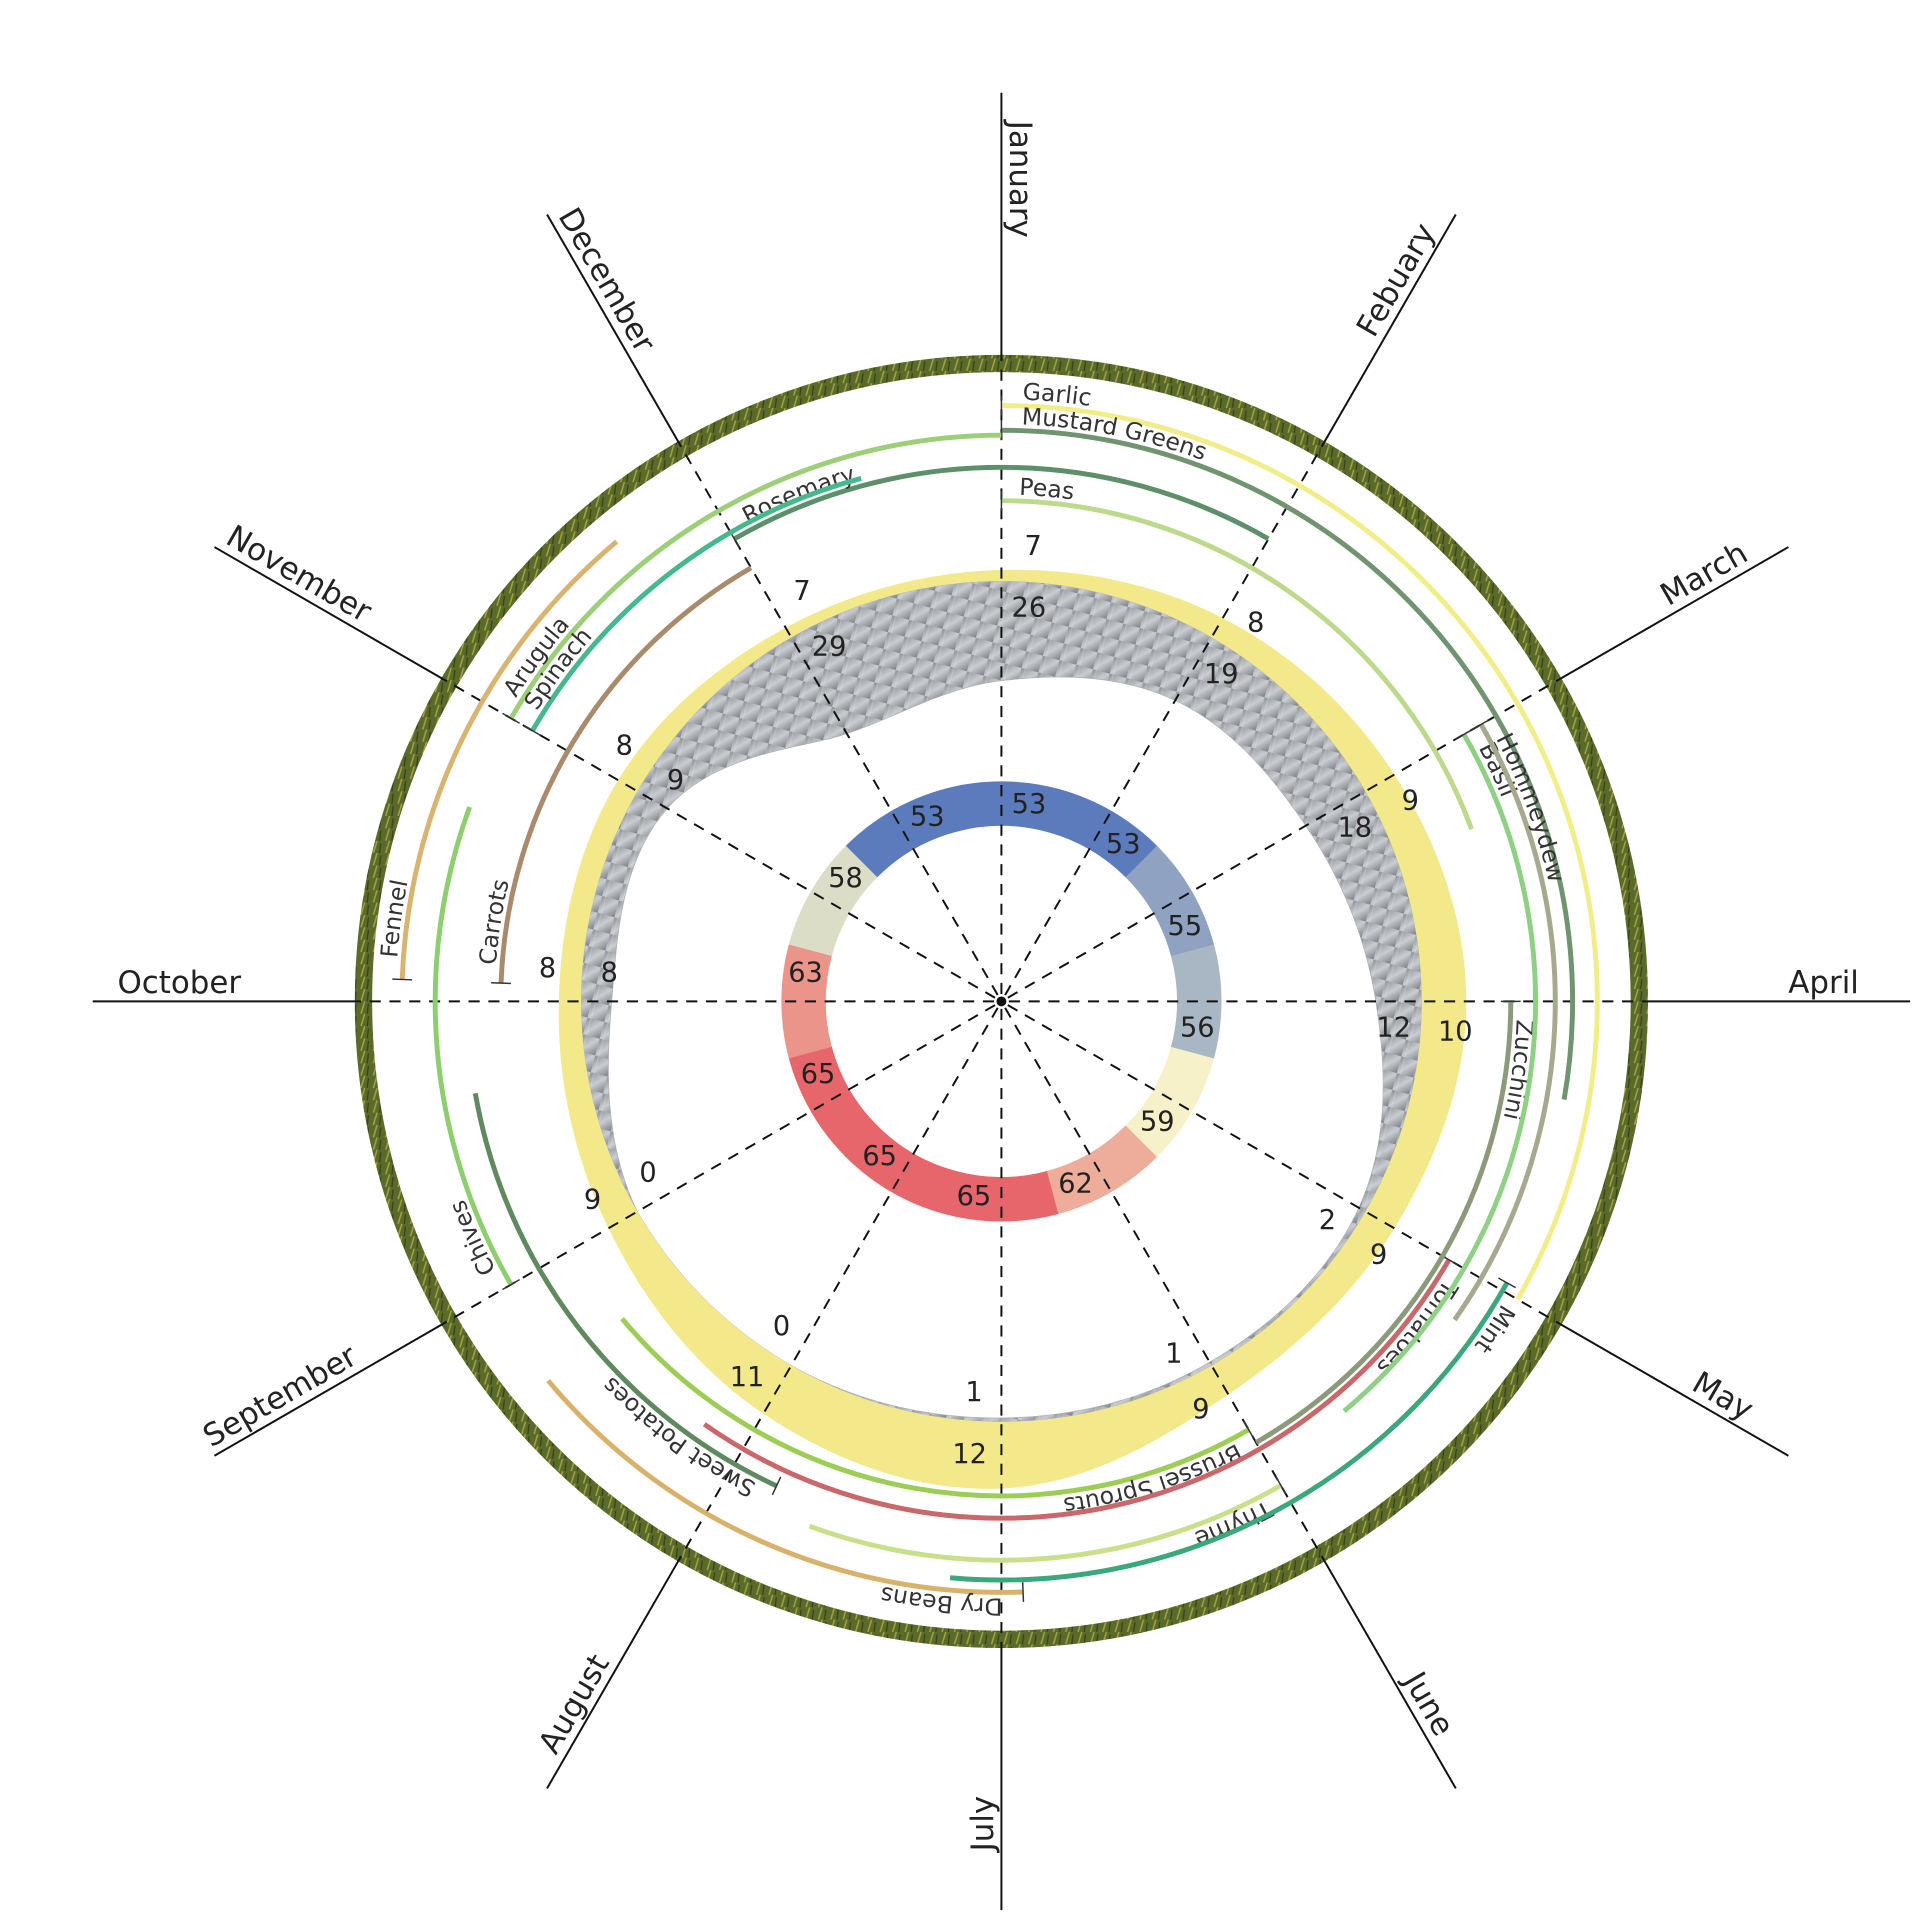  I want to click on temperature-label: 55, so click(1185, 926).